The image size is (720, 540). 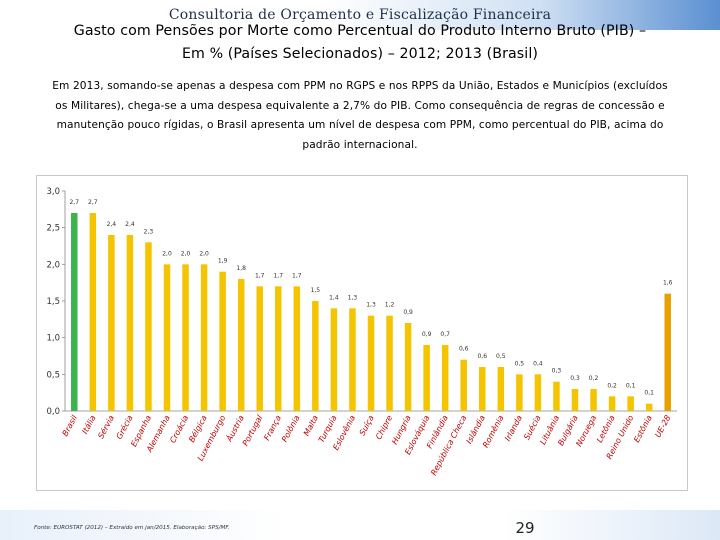 I want to click on page-number: 29, so click(x=525, y=528).